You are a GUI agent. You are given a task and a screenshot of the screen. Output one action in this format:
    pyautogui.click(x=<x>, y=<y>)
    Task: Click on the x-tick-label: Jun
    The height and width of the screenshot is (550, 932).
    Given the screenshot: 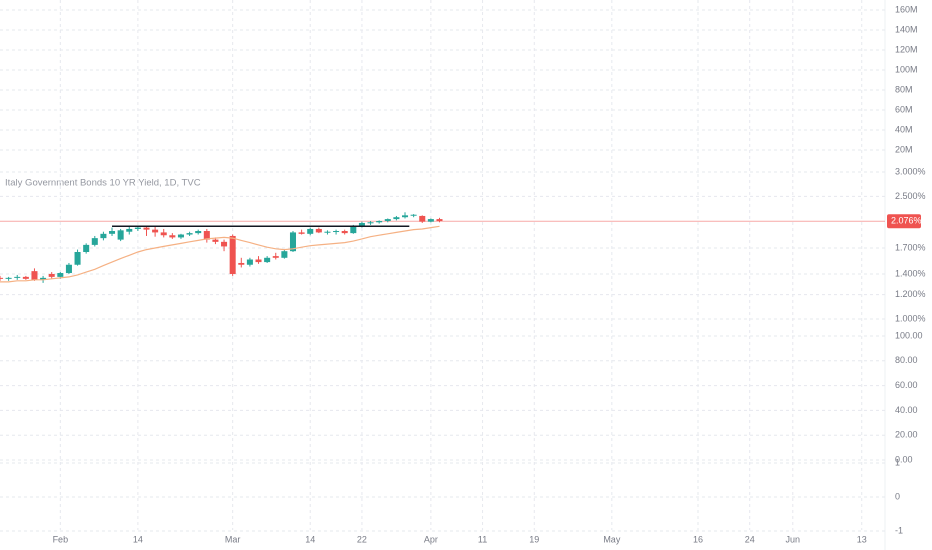 What is the action you would take?
    pyautogui.click(x=793, y=539)
    